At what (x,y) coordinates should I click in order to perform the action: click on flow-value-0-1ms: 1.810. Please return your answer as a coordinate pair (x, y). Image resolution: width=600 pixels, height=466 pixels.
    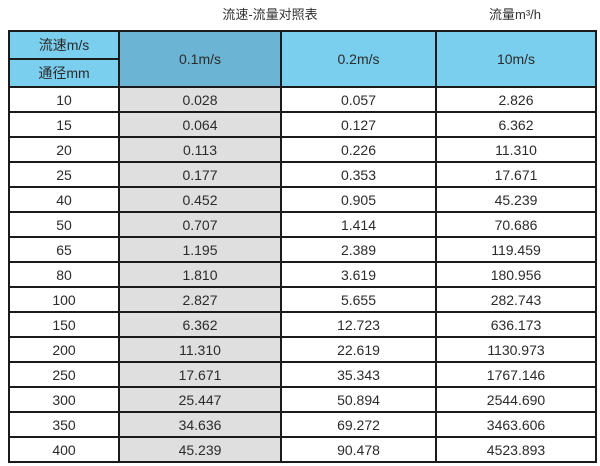
    Looking at the image, I should click on (200, 274).